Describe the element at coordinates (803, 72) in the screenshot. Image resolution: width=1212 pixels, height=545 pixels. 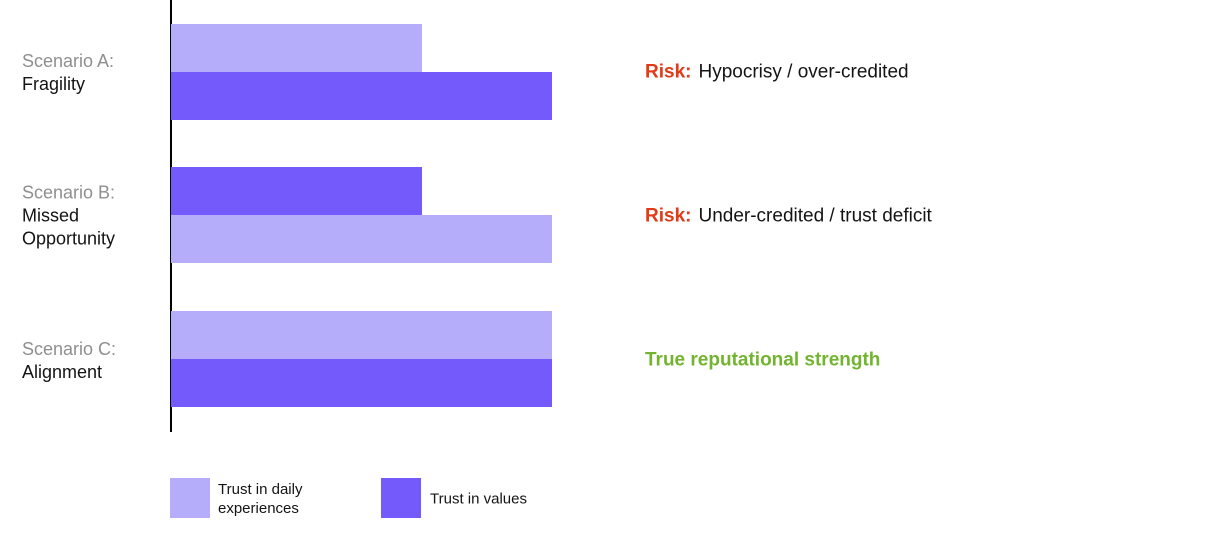
I see `scenario-a-risk-text: Hypocrisy / over-credited` at that location.